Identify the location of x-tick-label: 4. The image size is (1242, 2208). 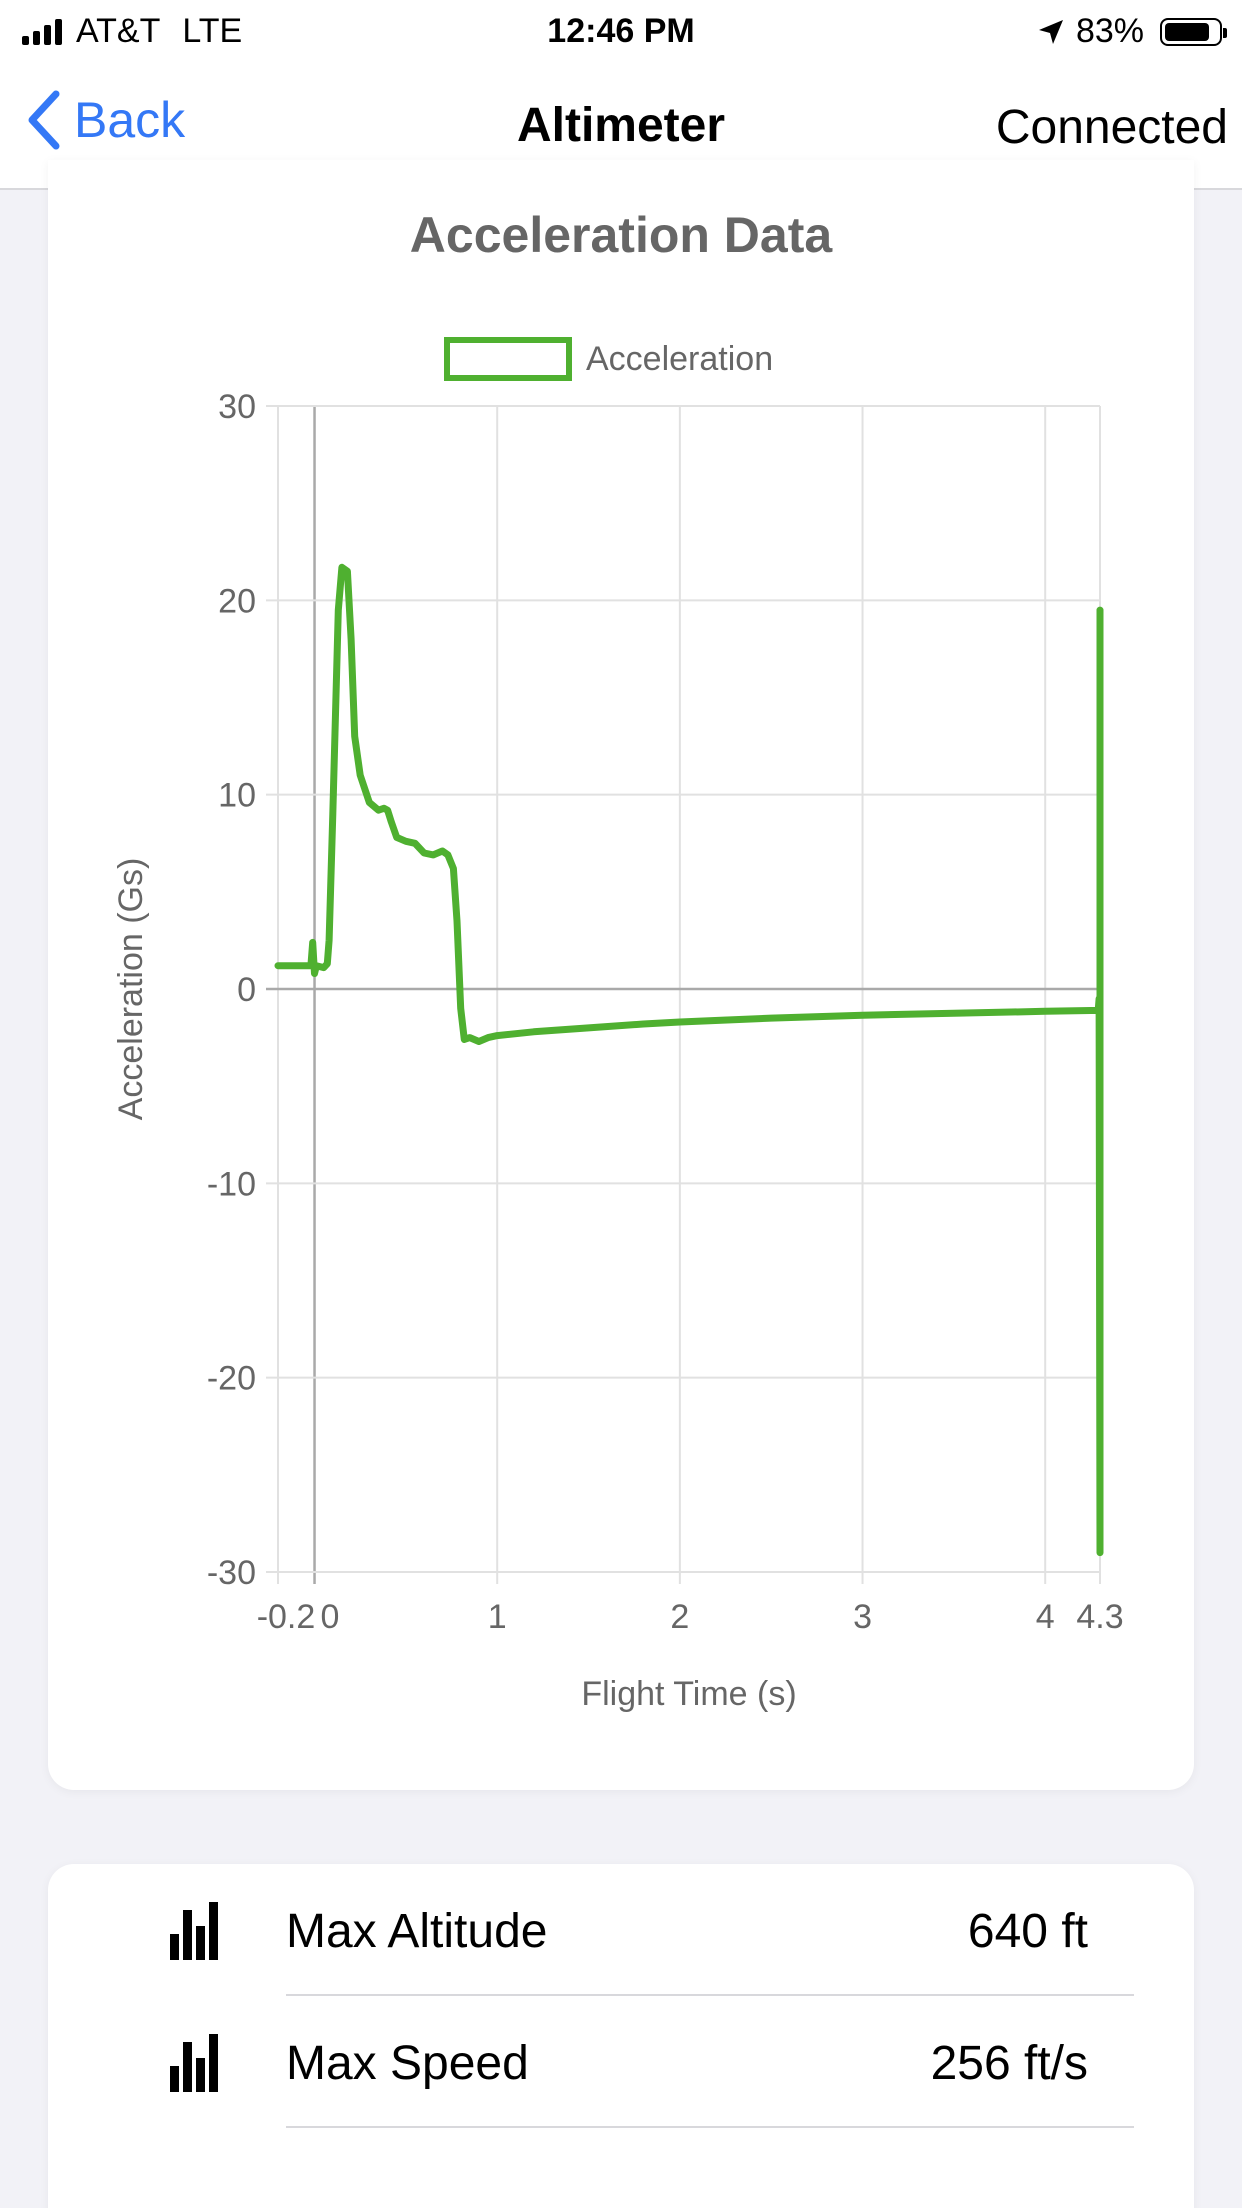
(1045, 1617).